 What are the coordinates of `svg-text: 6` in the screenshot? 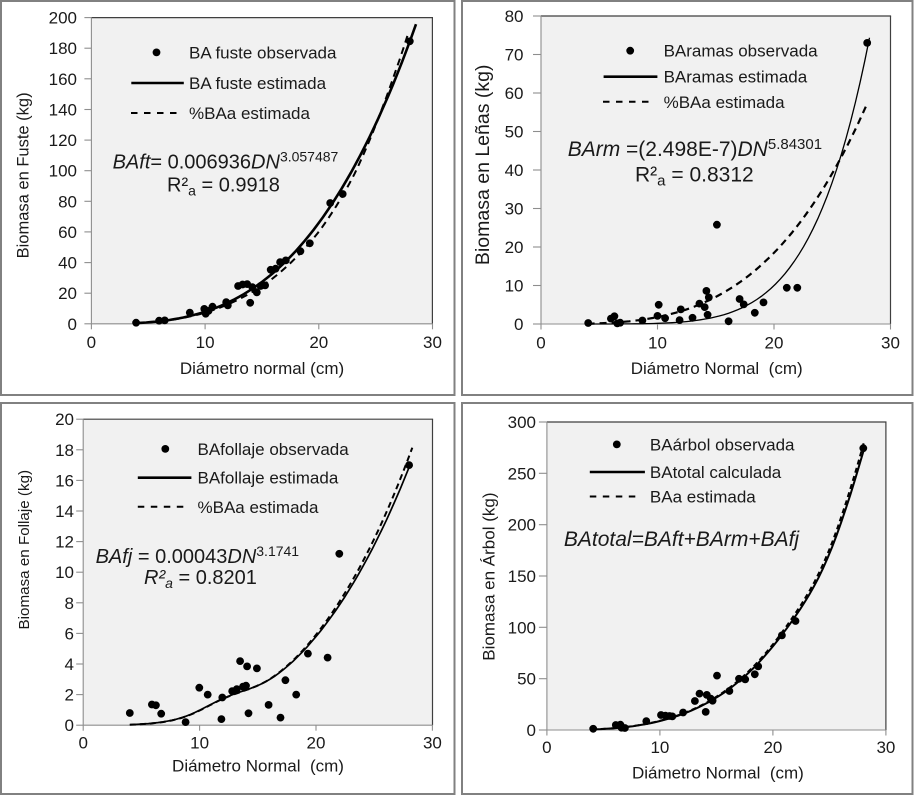 It's located at (69, 633).